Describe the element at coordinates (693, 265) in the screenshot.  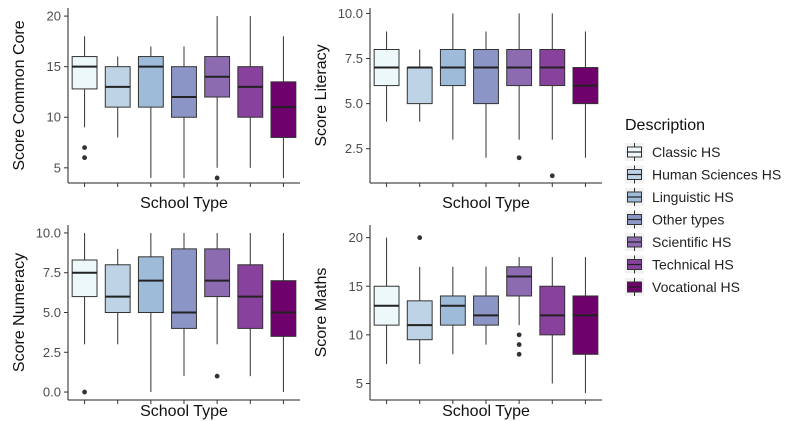
I see `legend-label: Technical HS` at that location.